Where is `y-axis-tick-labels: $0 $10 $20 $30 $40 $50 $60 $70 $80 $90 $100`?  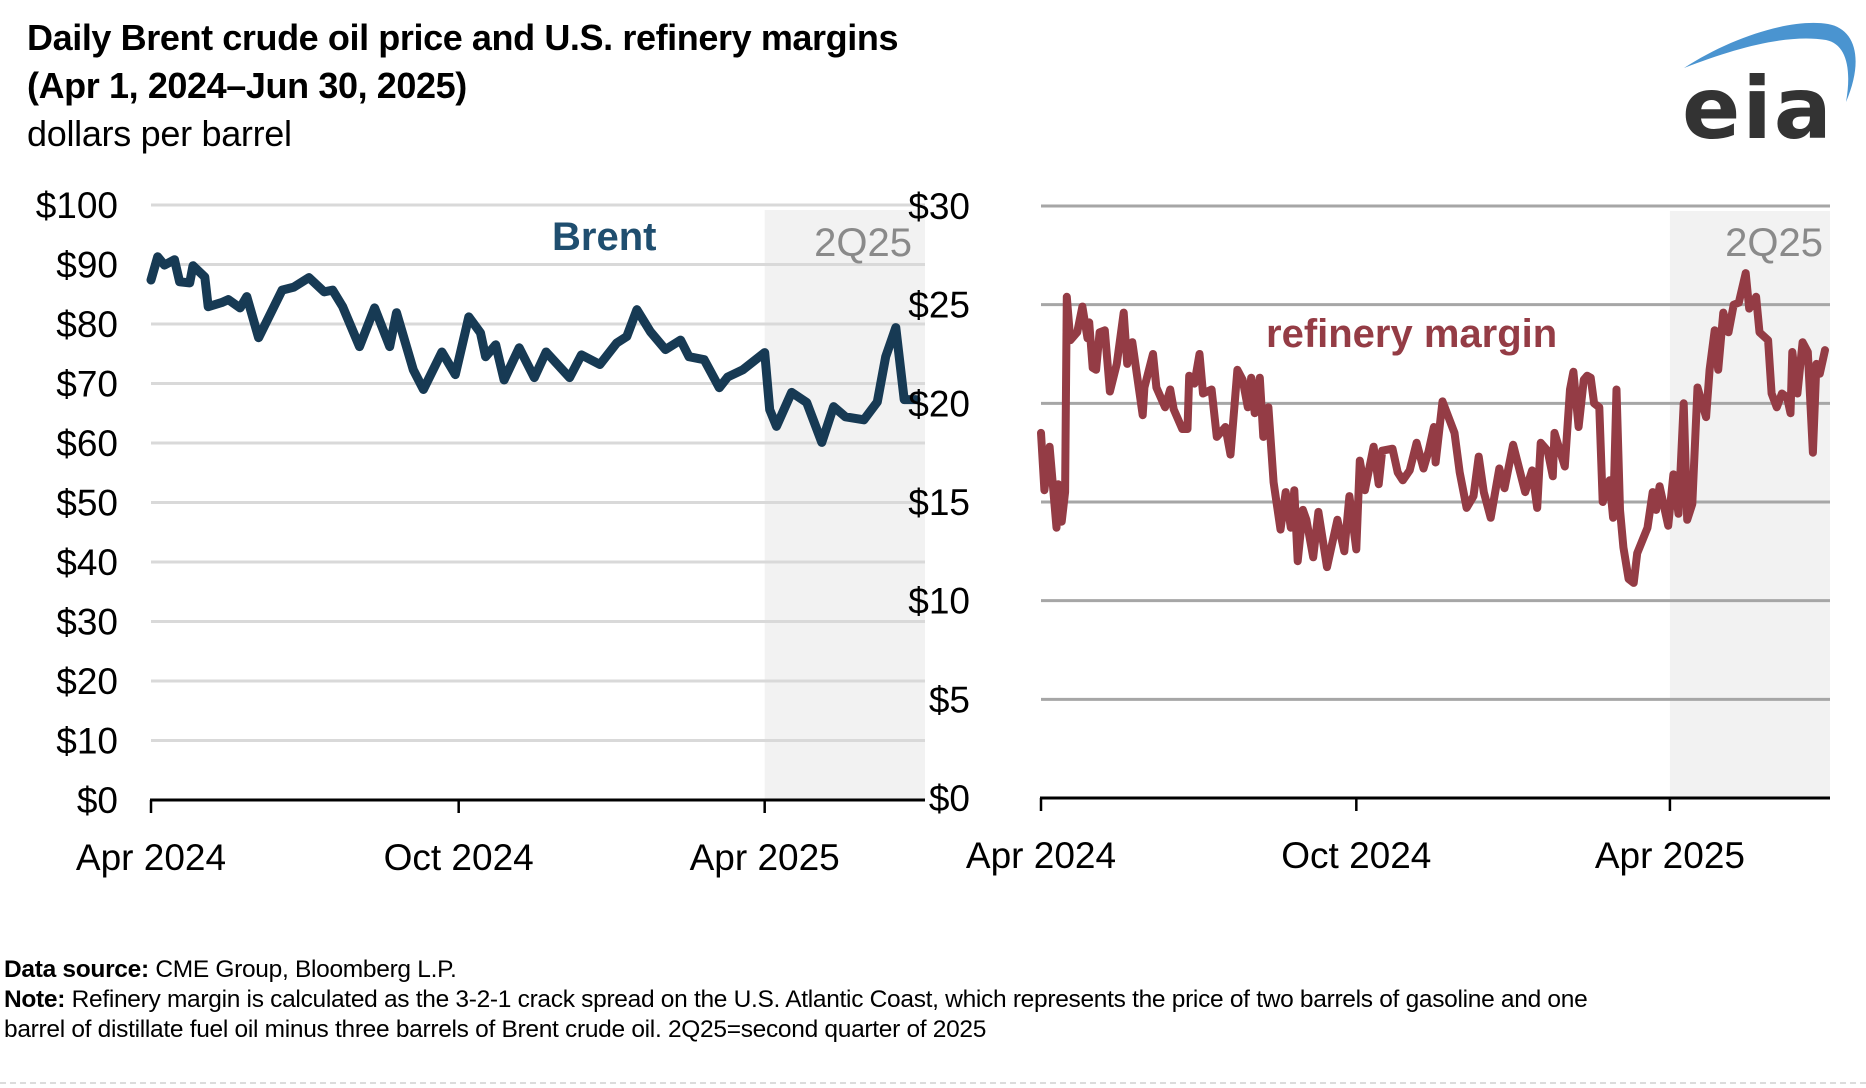 y-axis-tick-labels: $0 $10 $20 $30 $40 $50 $60 $70 $80 $90 $100 is located at coordinates (77, 503).